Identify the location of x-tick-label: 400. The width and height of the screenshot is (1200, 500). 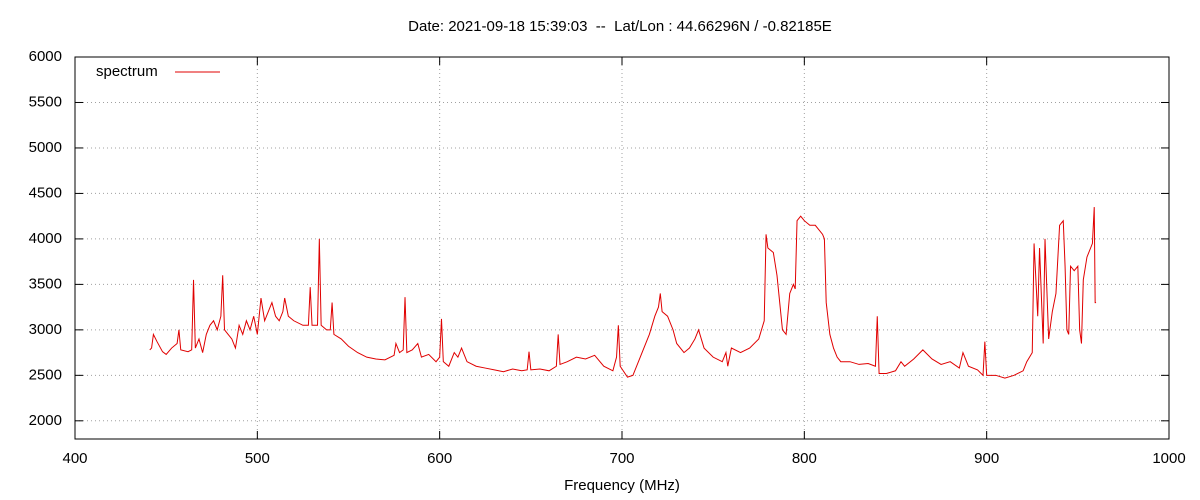
(74, 458).